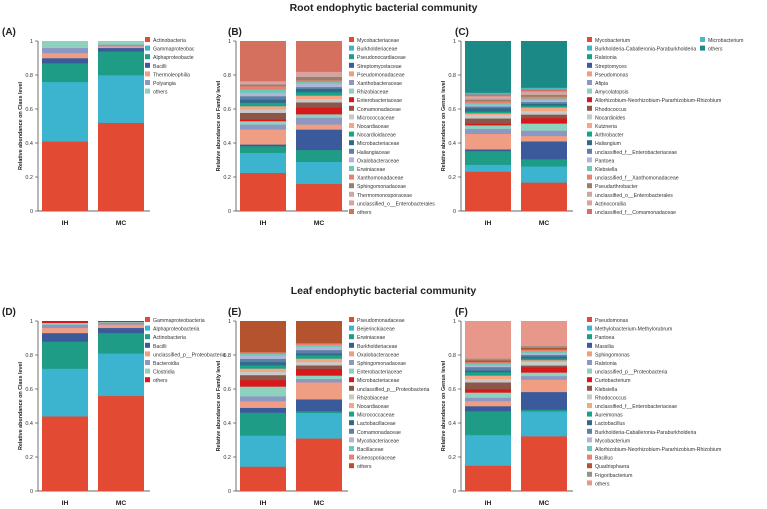  Describe the element at coordinates (371, 338) in the screenshot. I see `legend-label: Erwiniaceae` at that location.